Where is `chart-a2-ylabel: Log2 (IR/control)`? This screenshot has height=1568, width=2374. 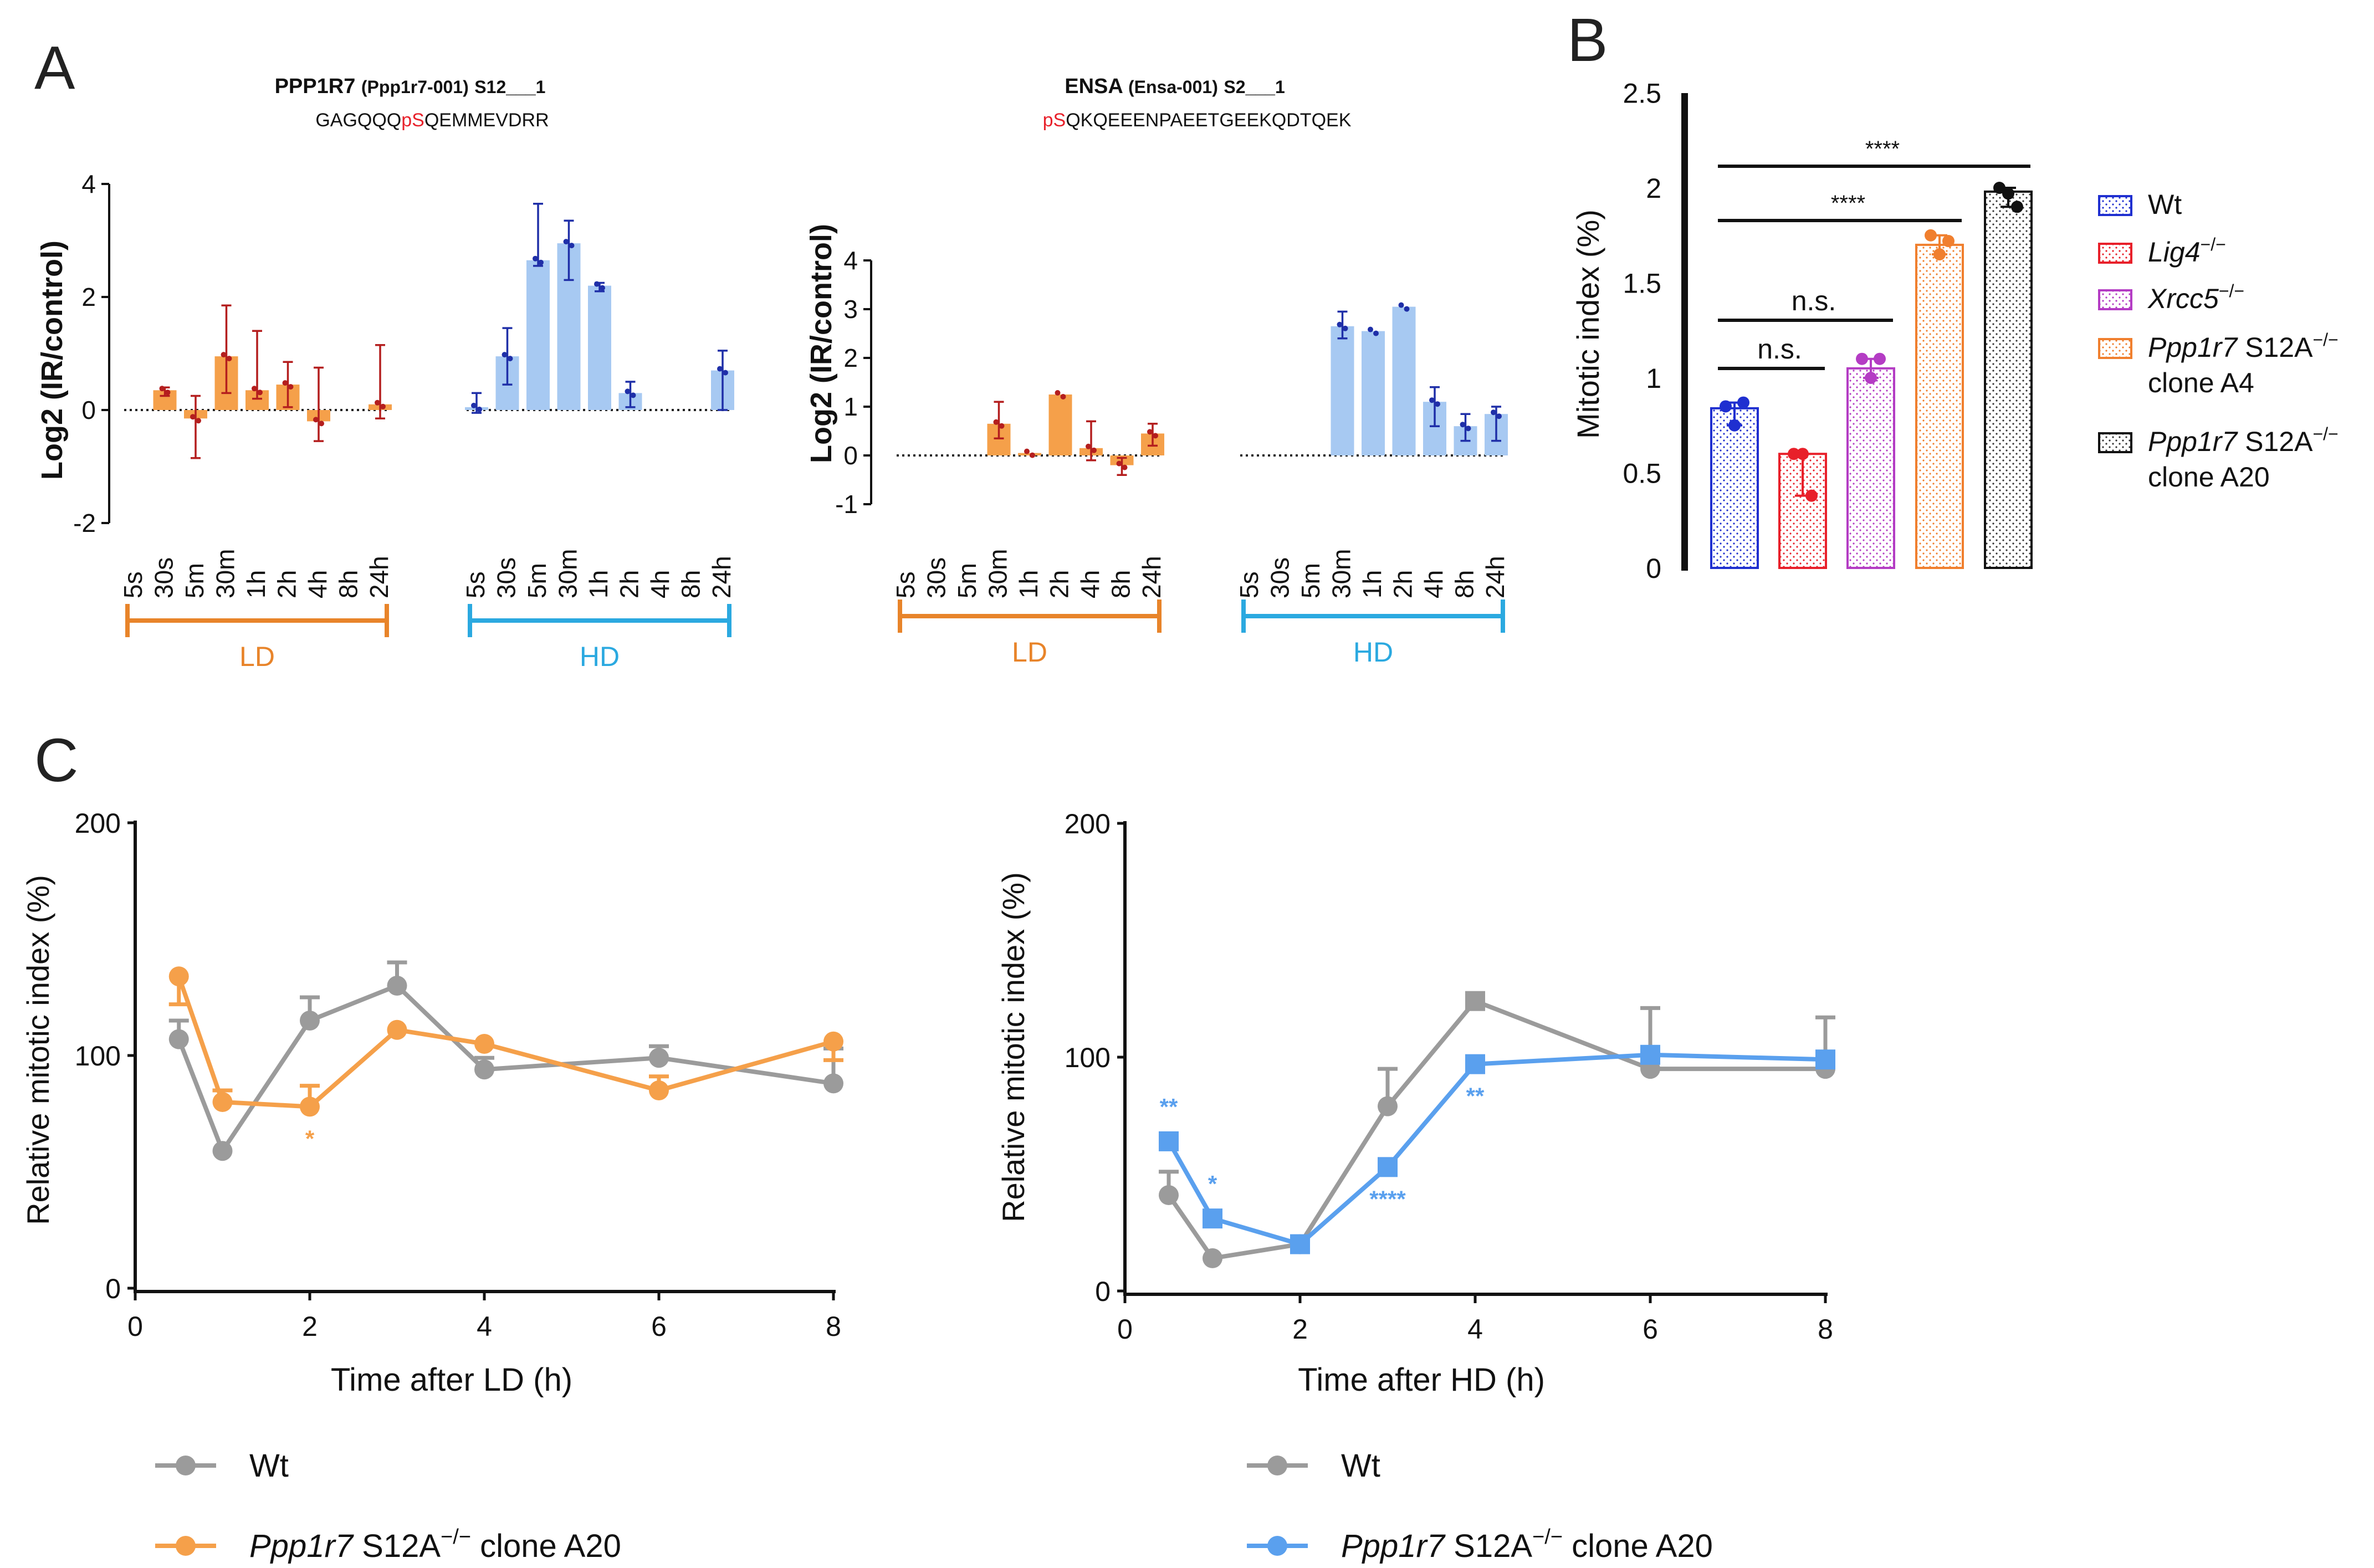 chart-a2-ylabel: Log2 (IR/control) is located at coordinates (822, 343).